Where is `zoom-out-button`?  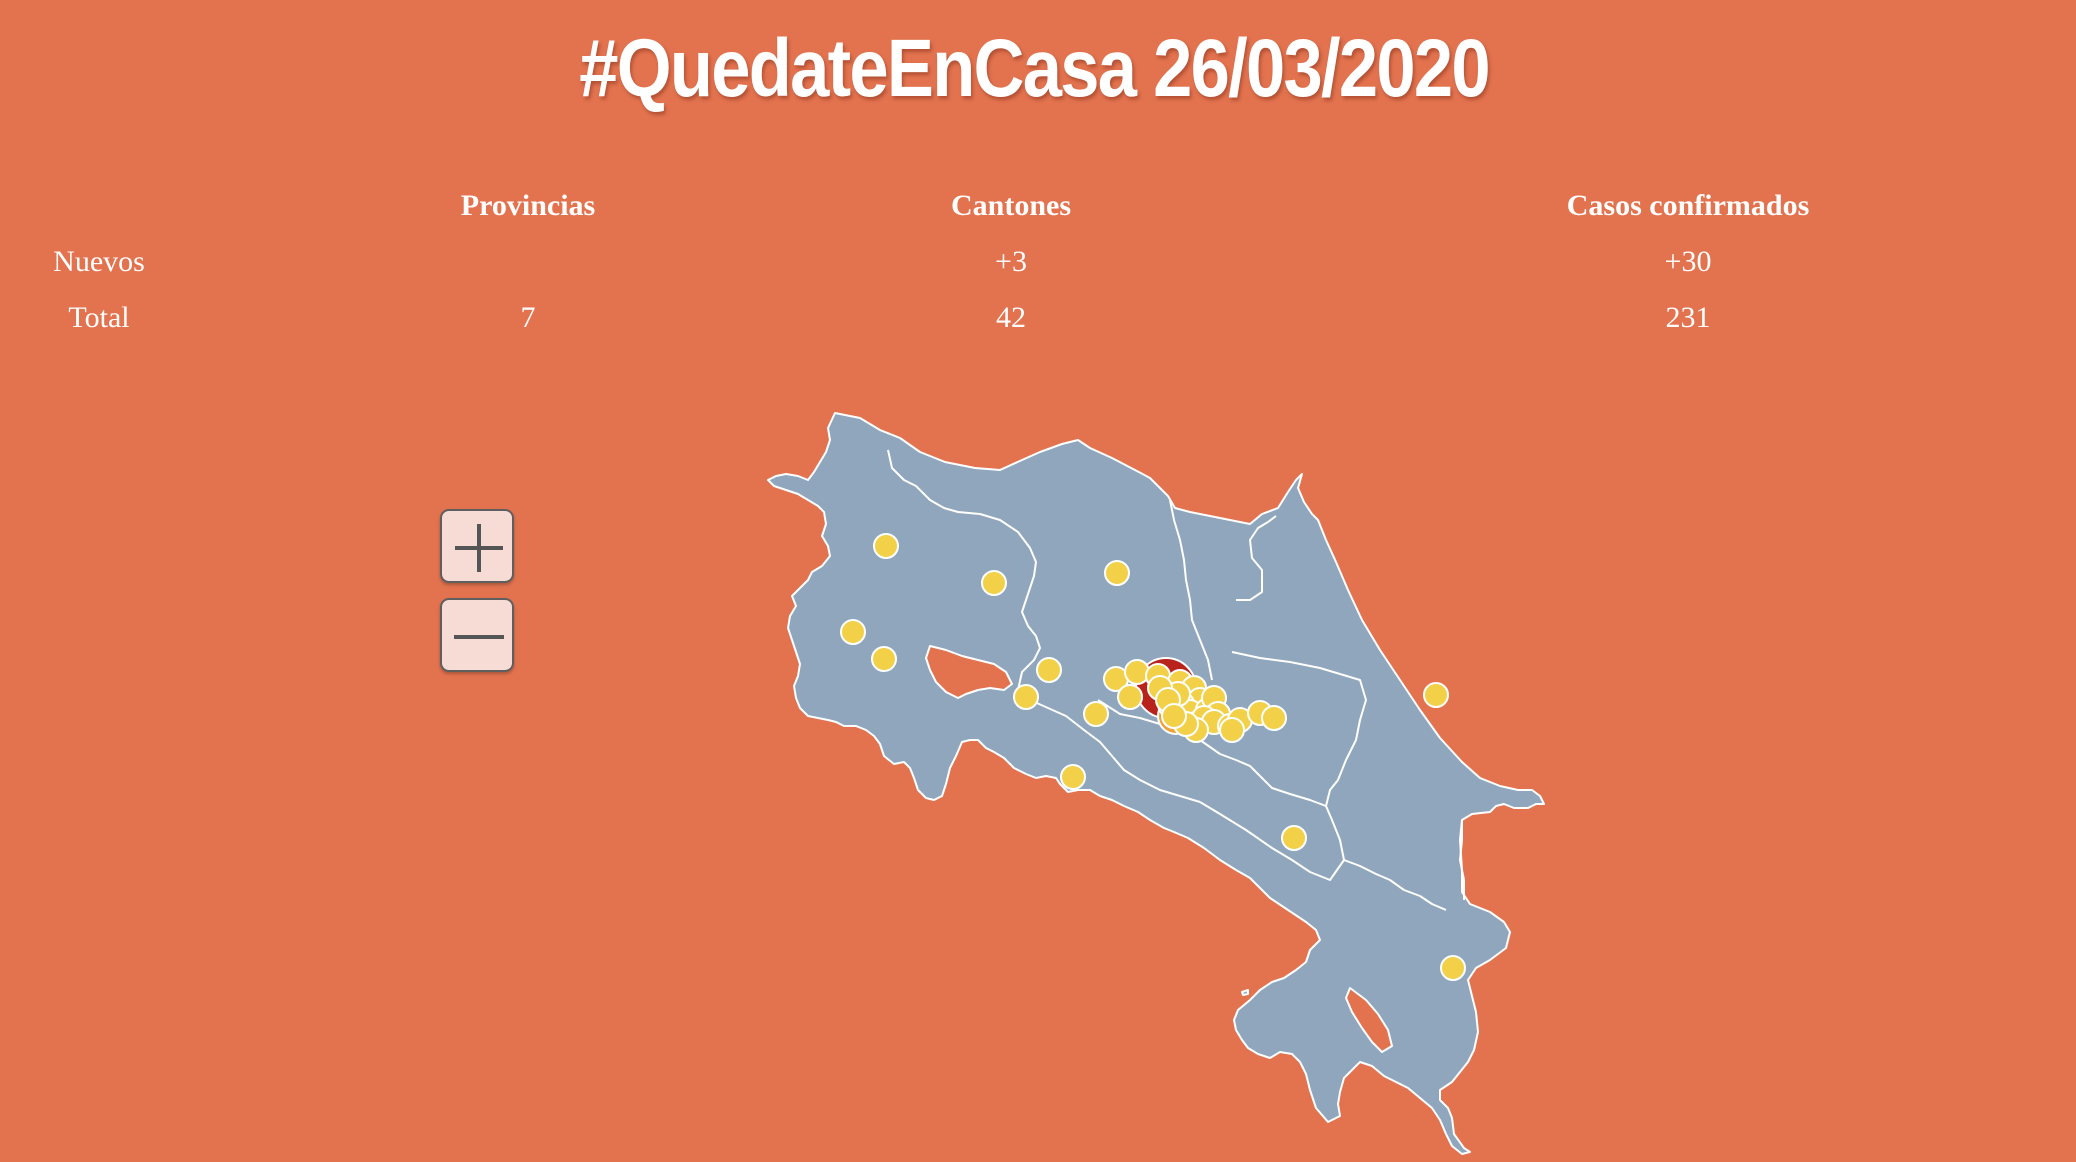 zoom-out-button is located at coordinates (477, 635).